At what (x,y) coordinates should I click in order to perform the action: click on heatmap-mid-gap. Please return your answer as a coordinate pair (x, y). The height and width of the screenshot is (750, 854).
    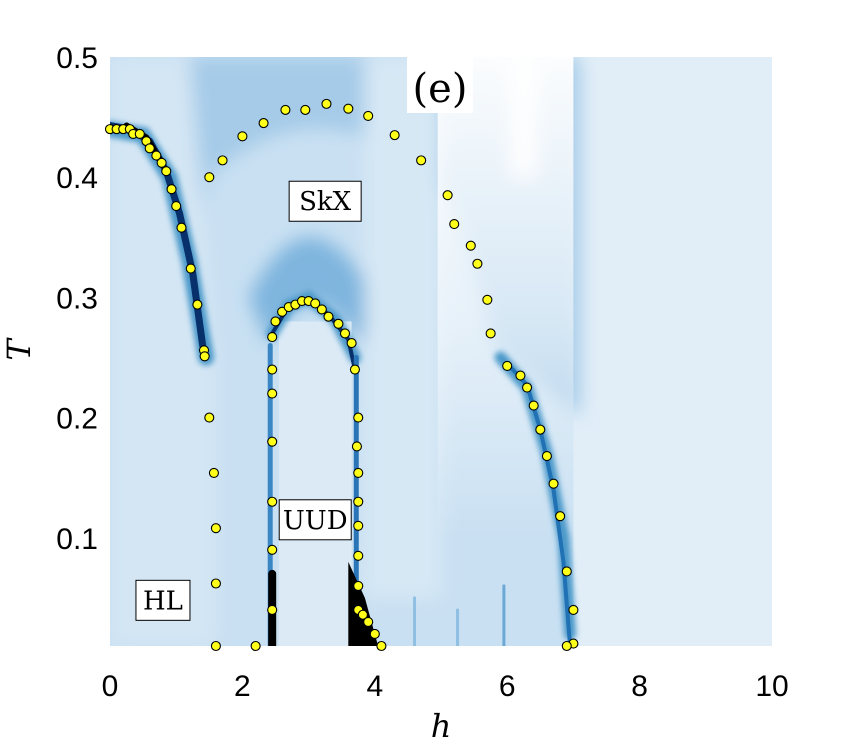
    Looking at the image, I should click on (402, 327).